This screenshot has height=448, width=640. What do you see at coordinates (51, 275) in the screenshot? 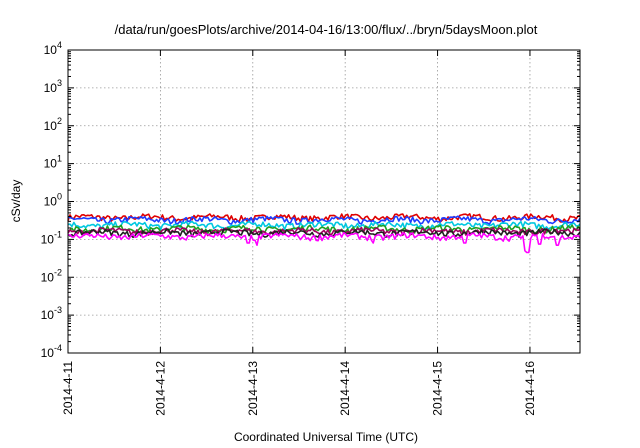
I see `y-tick-label: 10⁻²` at bounding box center [51, 275].